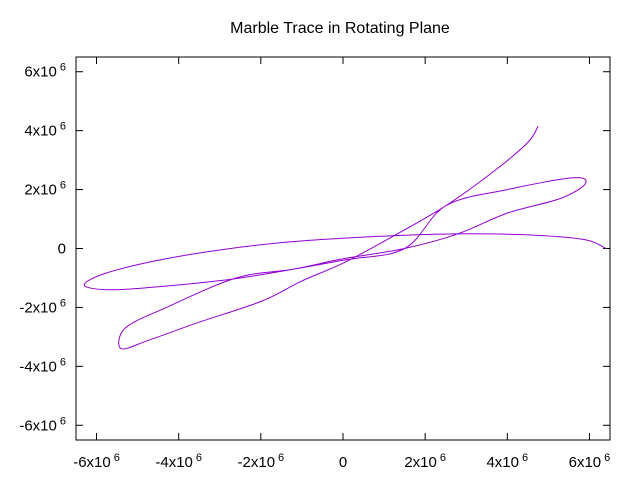 The width and height of the screenshot is (640, 480). What do you see at coordinates (340, 28) in the screenshot?
I see `chart-title: Marble Trace in Rotating Plane` at bounding box center [340, 28].